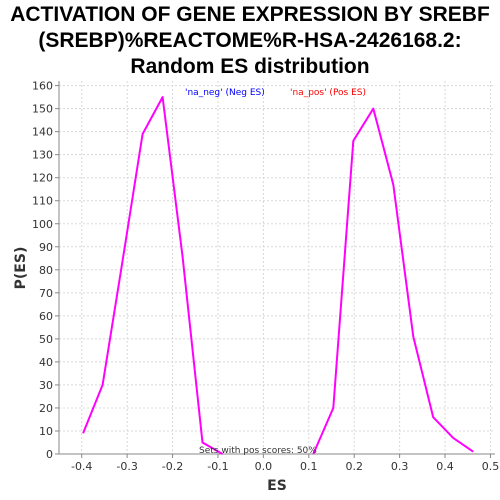  Describe the element at coordinates (126, 466) in the screenshot. I see `x-tick-label: -0.3` at that location.